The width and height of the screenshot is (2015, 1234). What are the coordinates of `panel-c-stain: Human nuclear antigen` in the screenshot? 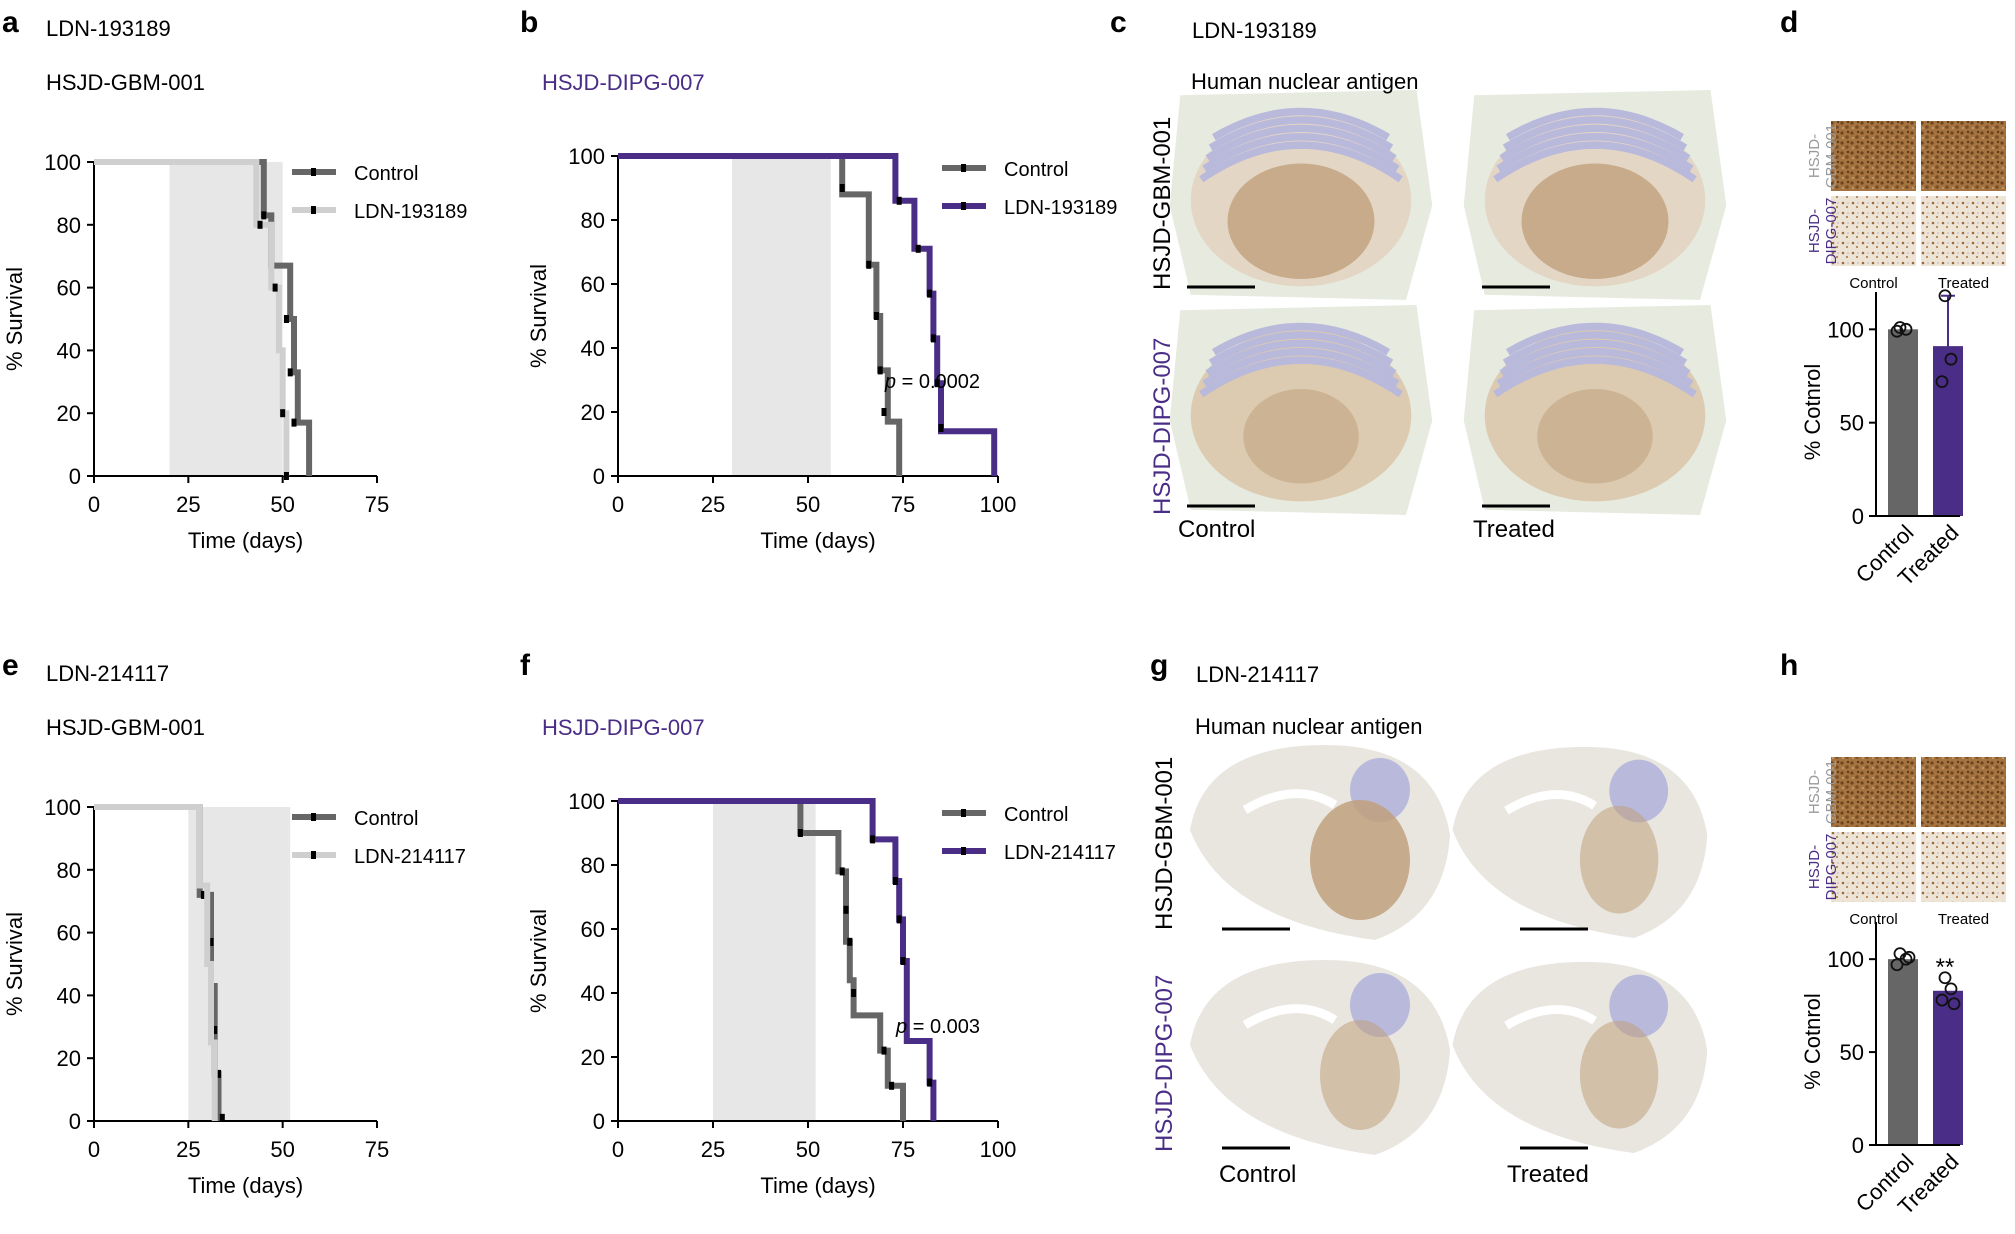 It's located at (1304, 81).